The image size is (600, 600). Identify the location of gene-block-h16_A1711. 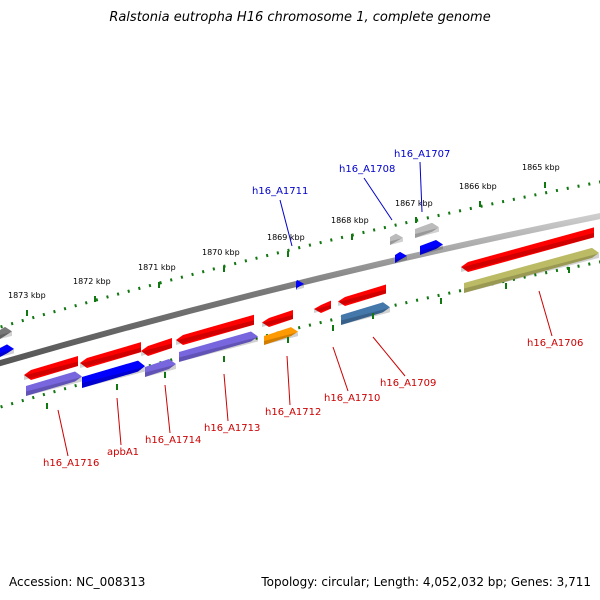
(300, 284).